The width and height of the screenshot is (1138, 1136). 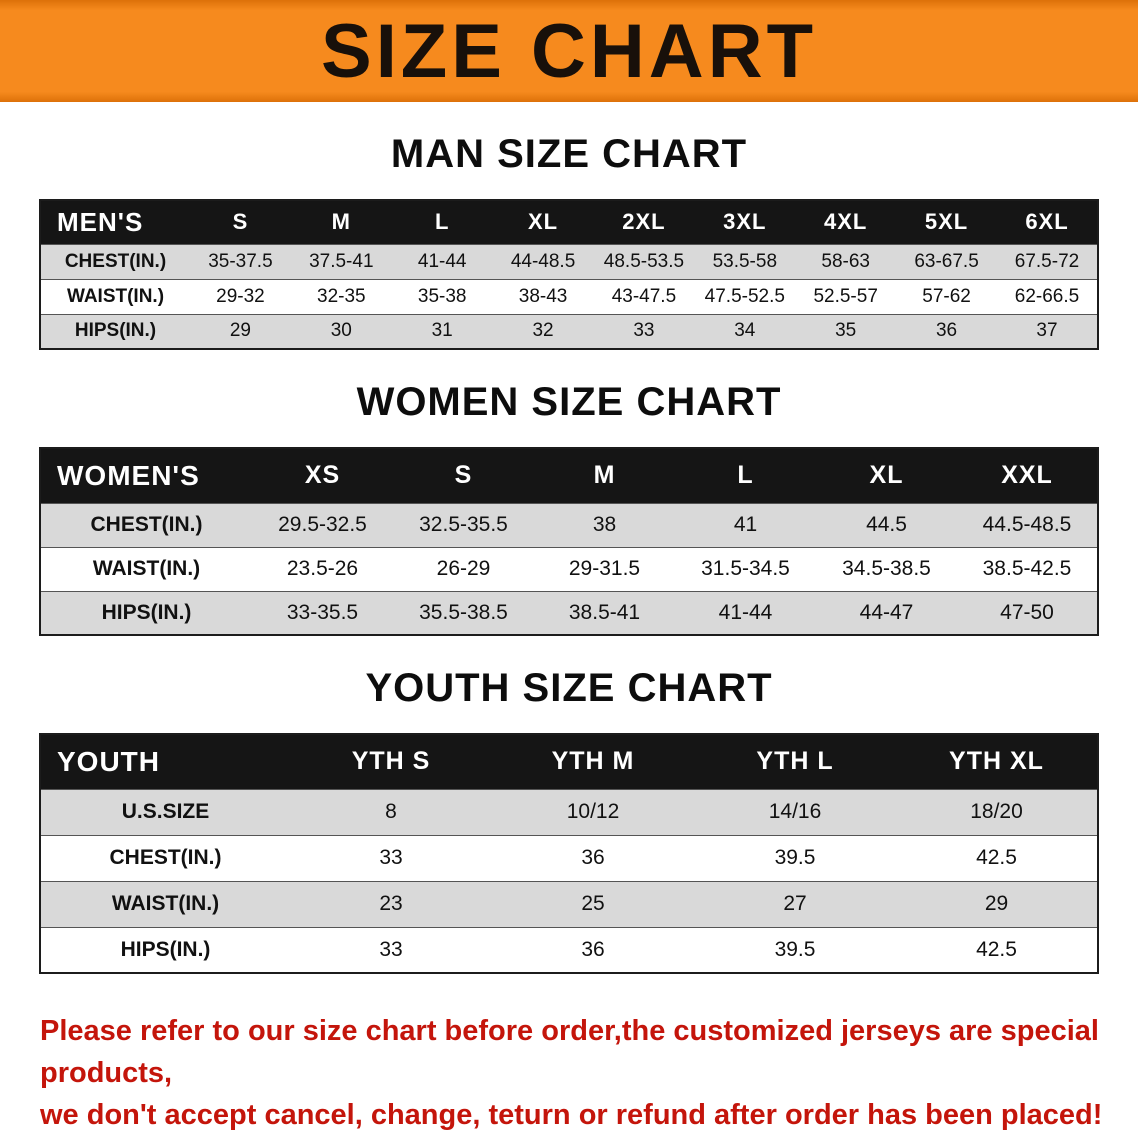 I want to click on measurement-value: 63-67.5, so click(x=946, y=261).